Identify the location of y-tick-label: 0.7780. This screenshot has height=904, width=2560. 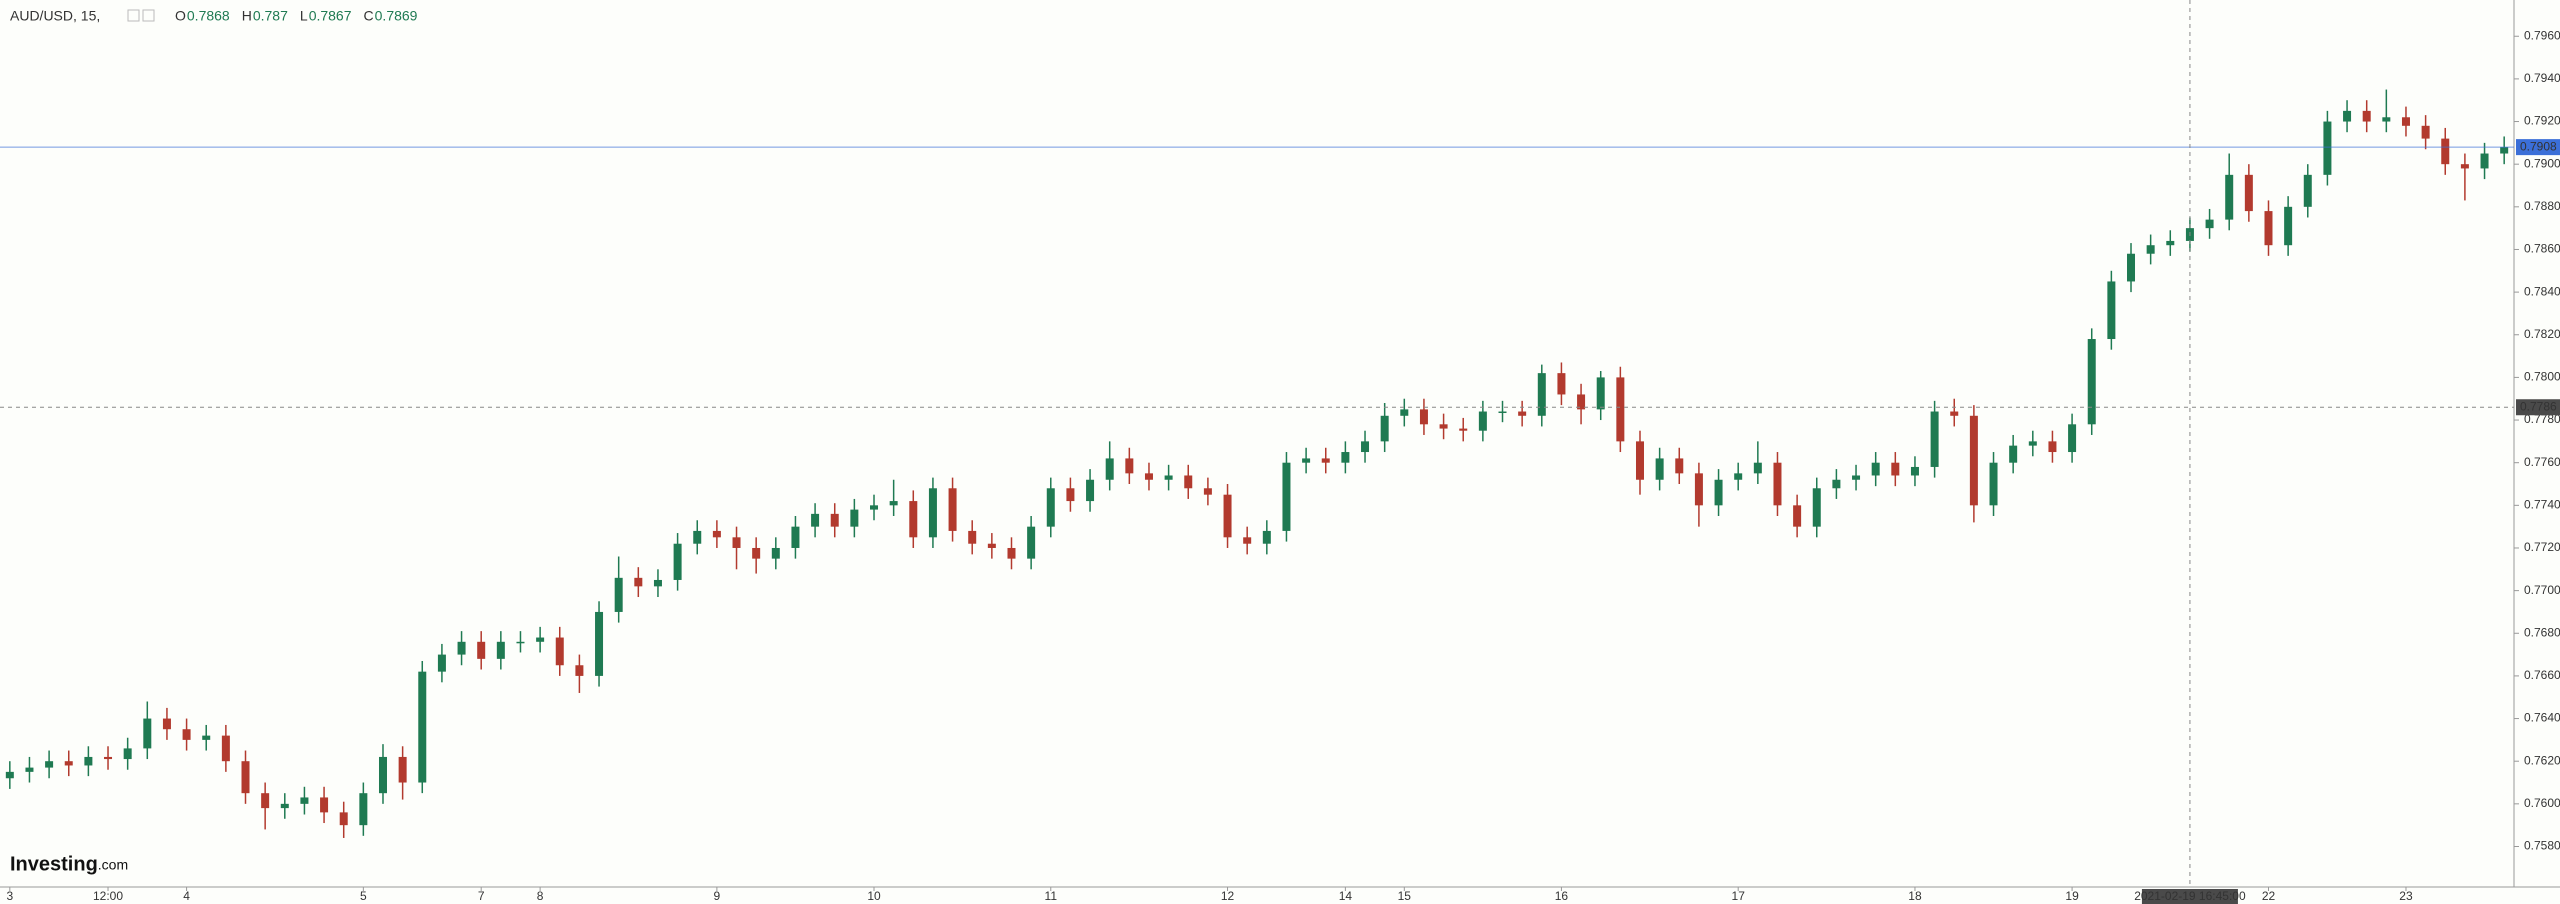
(2542, 419).